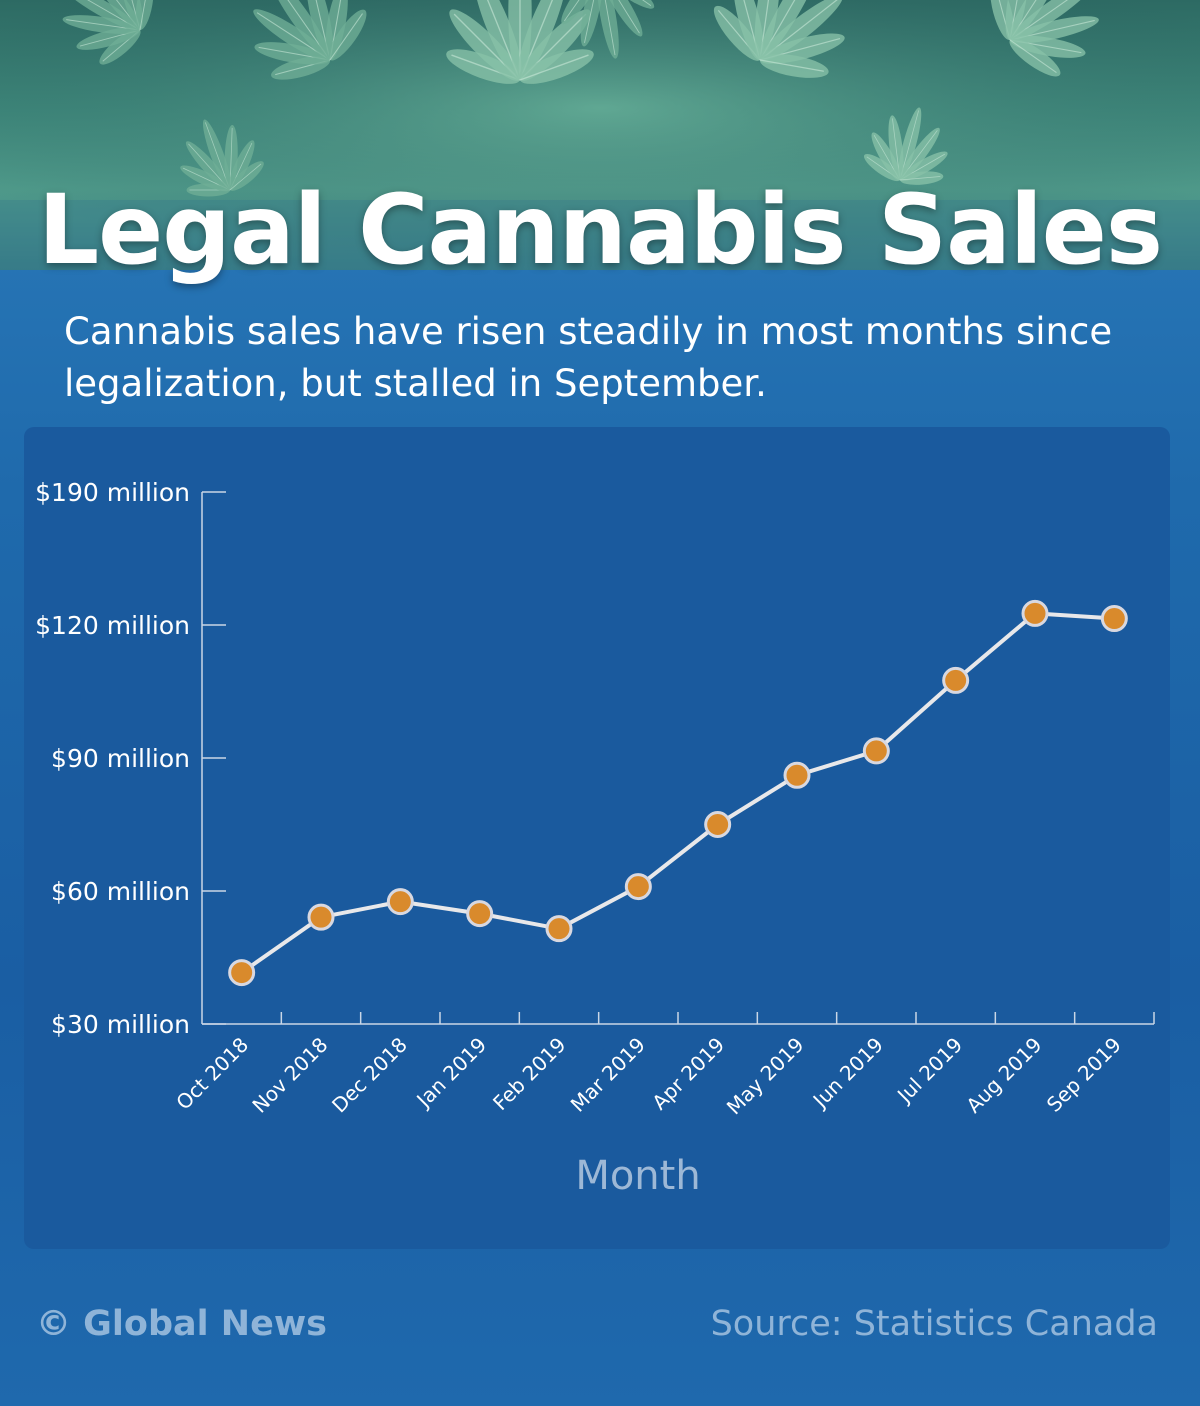 This screenshot has height=1406, width=1200. I want to click on x-tick-label: May 2019, so click(765, 1076).